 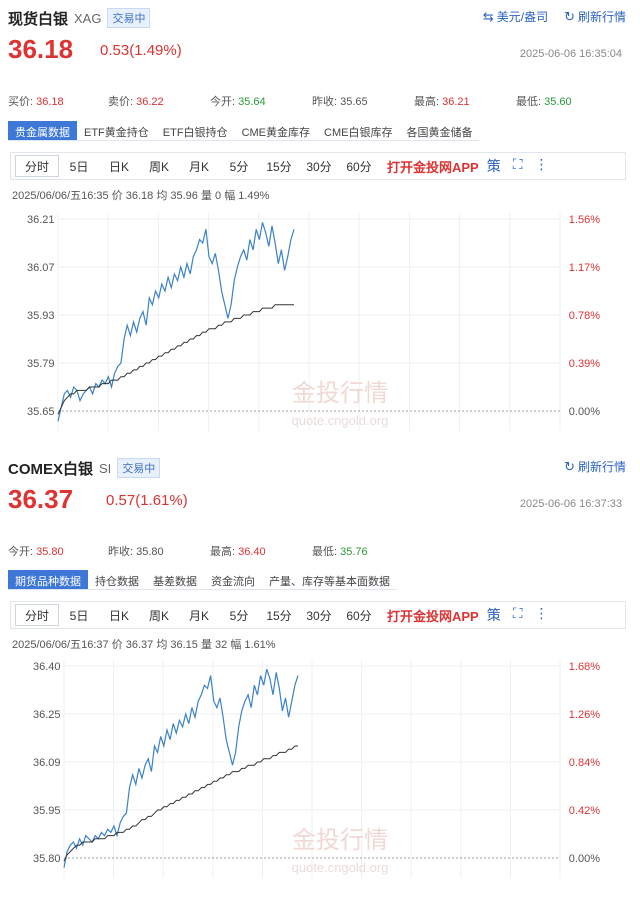 I want to click on instrument-code: XAG, so click(x=88, y=18).